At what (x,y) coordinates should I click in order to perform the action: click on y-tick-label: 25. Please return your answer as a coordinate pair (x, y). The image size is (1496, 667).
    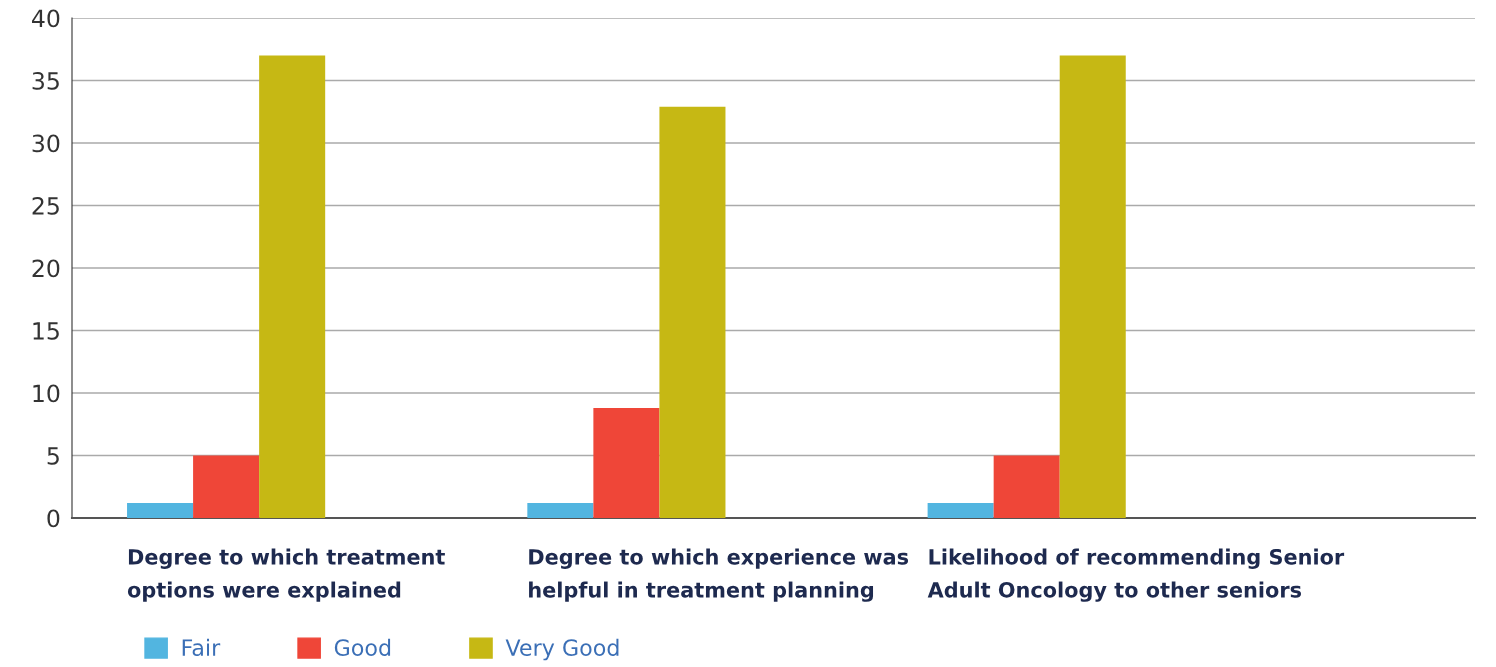
    Looking at the image, I should click on (45, 205).